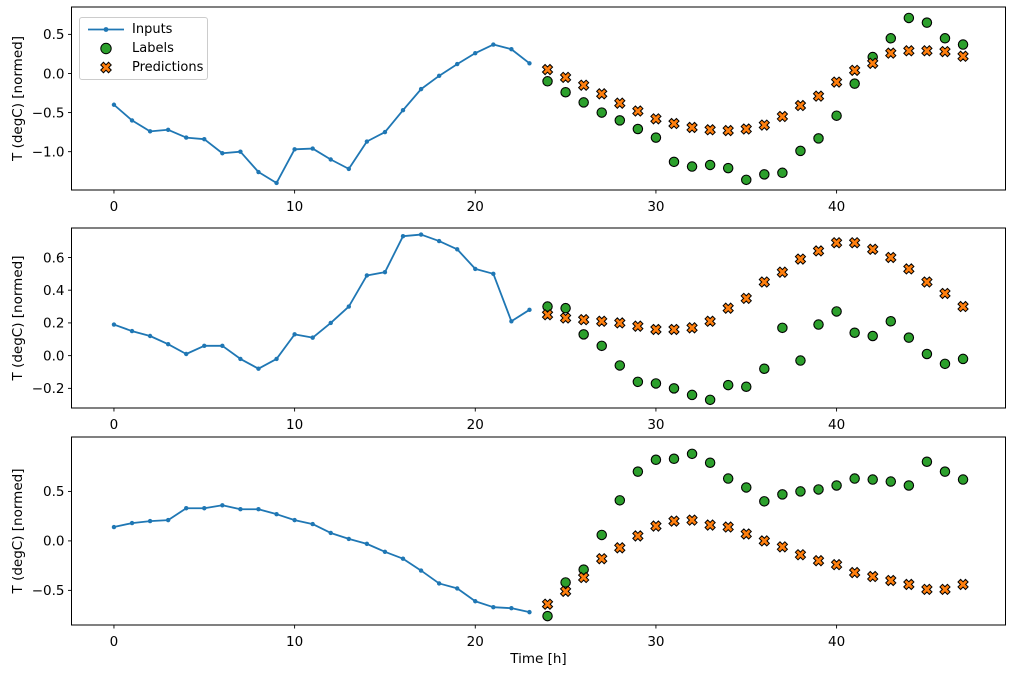 Image resolution: width=1012 pixels, height=679 pixels. What do you see at coordinates (106, 48) in the screenshot?
I see `labels-marker-swatch` at bounding box center [106, 48].